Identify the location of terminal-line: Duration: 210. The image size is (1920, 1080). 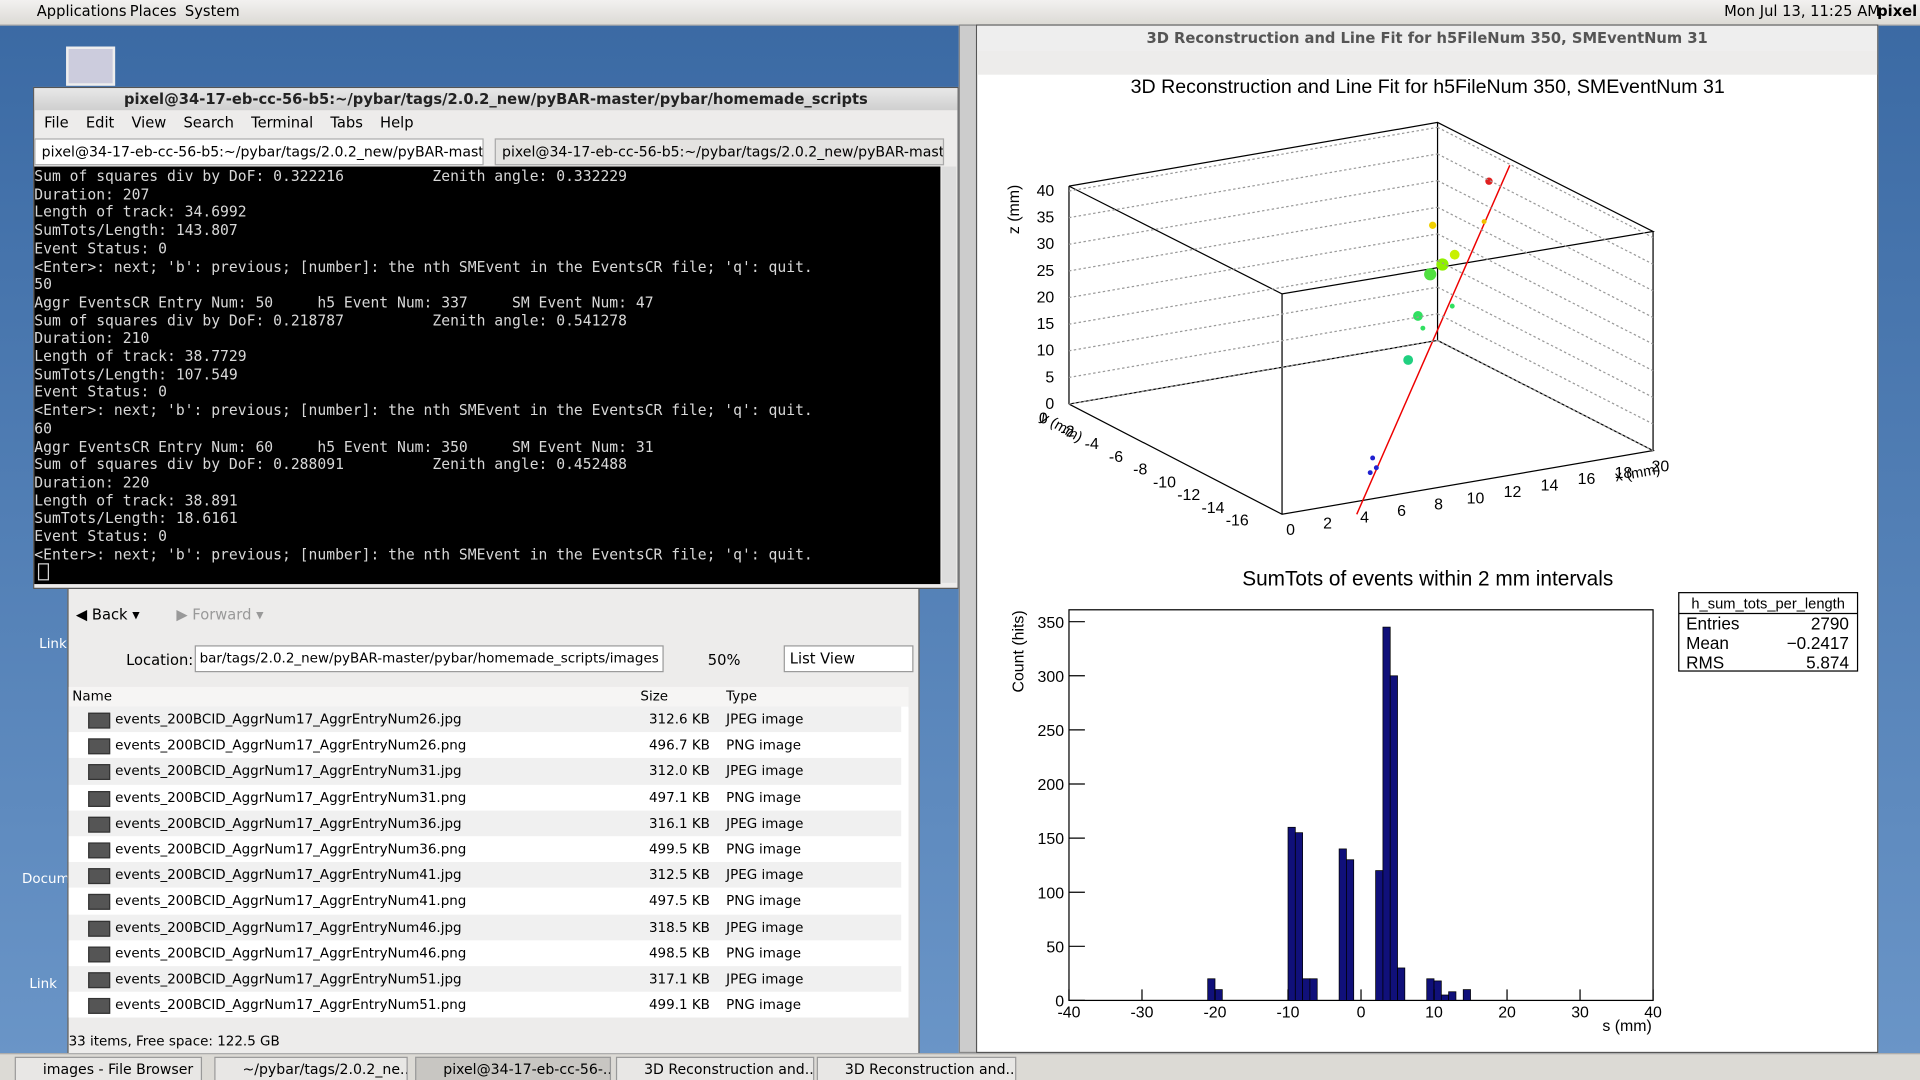
(92, 338).